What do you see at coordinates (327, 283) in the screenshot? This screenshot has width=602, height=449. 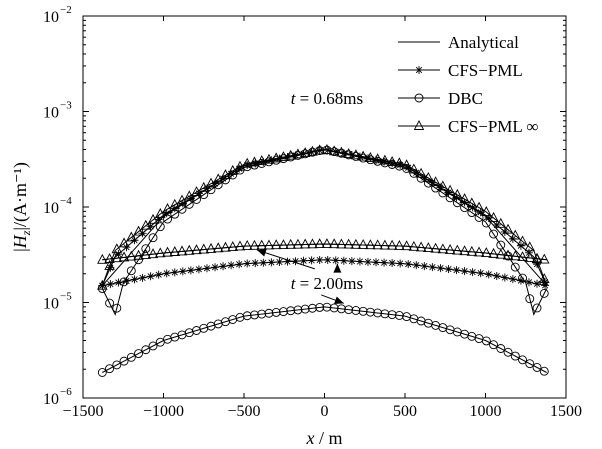 I see `annotation-label: t = 2.00ms` at bounding box center [327, 283].